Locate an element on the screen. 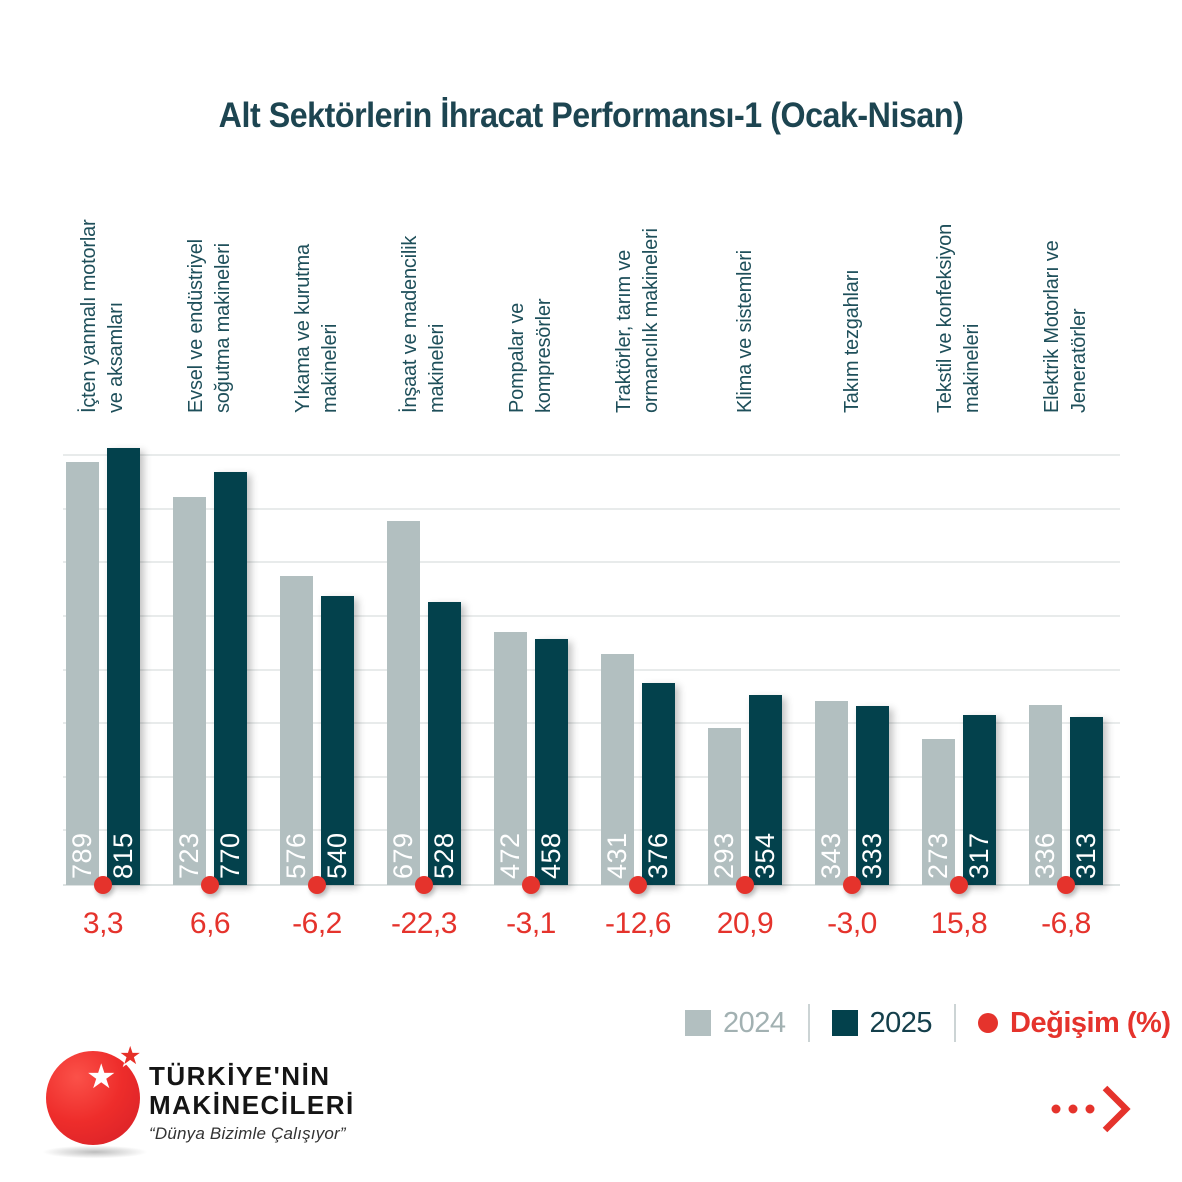 The height and width of the screenshot is (1182, 1182). bar-value-label: 576 is located at coordinates (296, 855).